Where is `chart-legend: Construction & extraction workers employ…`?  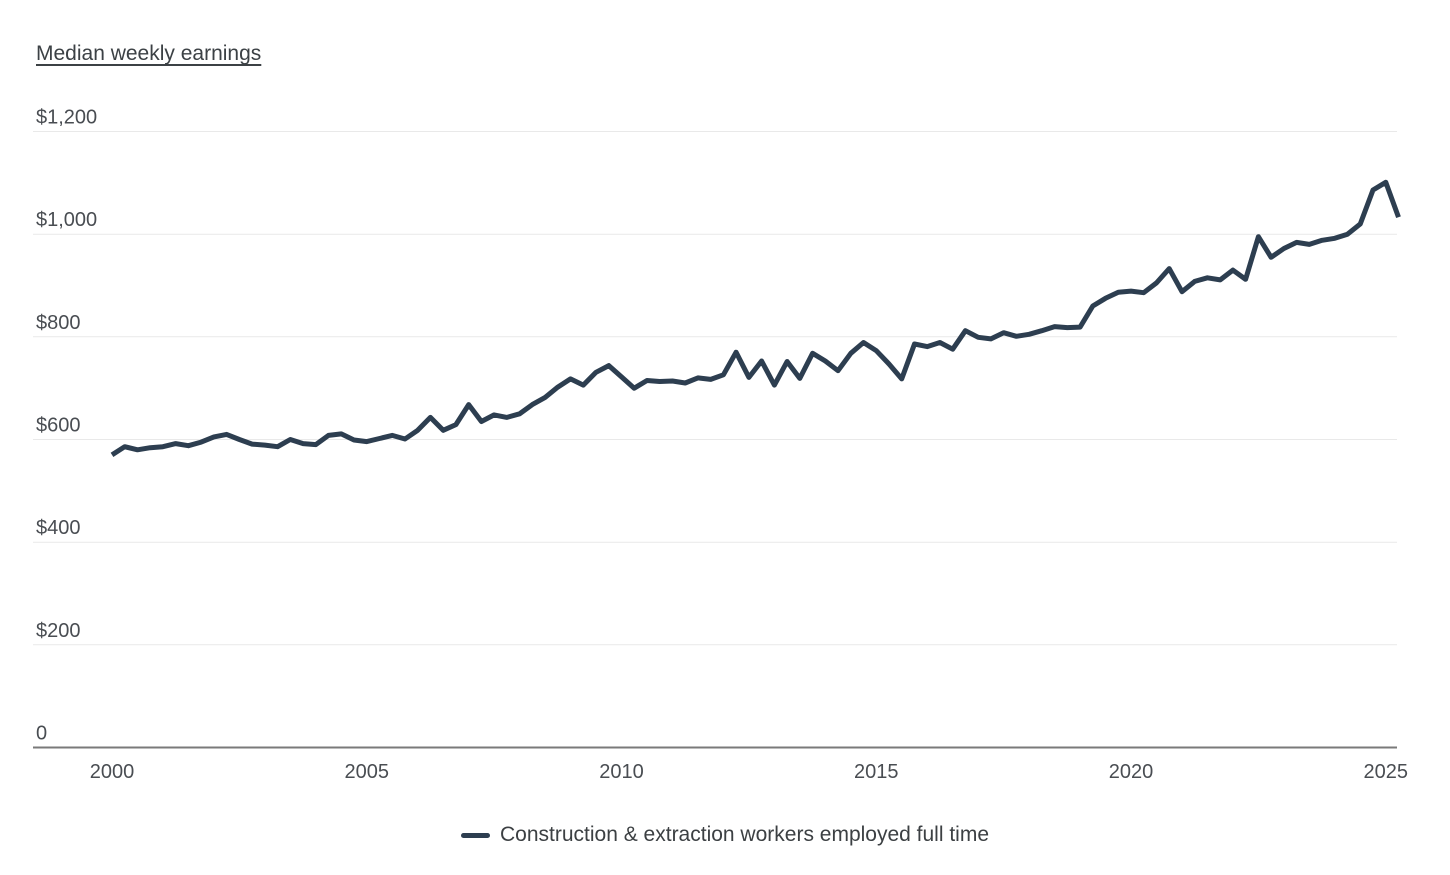 chart-legend: Construction & extraction workers employ… is located at coordinates (725, 835).